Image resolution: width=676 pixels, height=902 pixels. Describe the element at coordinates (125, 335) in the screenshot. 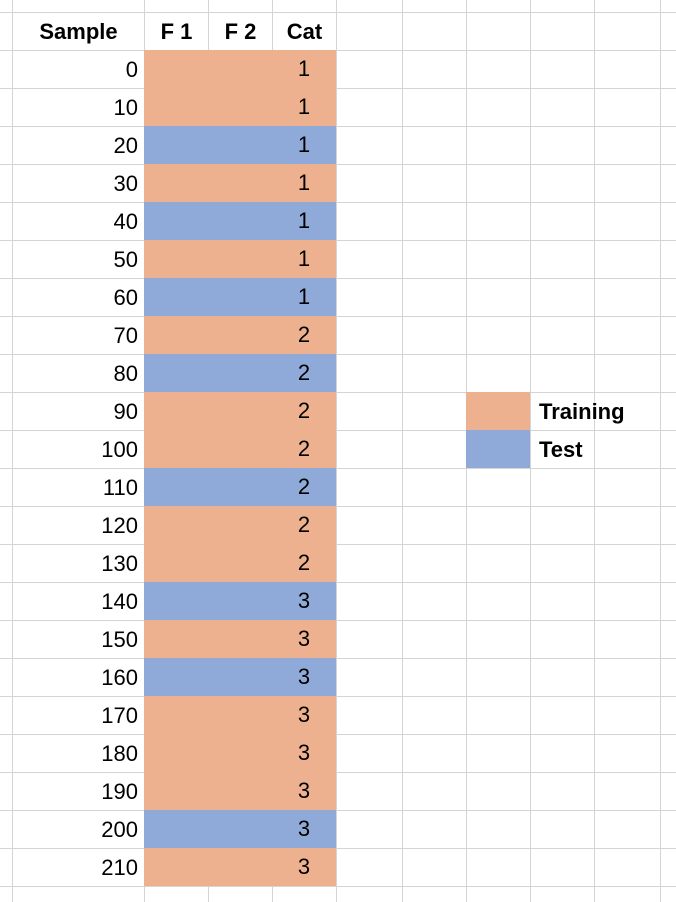

I see `sample-cell: 70` at that location.